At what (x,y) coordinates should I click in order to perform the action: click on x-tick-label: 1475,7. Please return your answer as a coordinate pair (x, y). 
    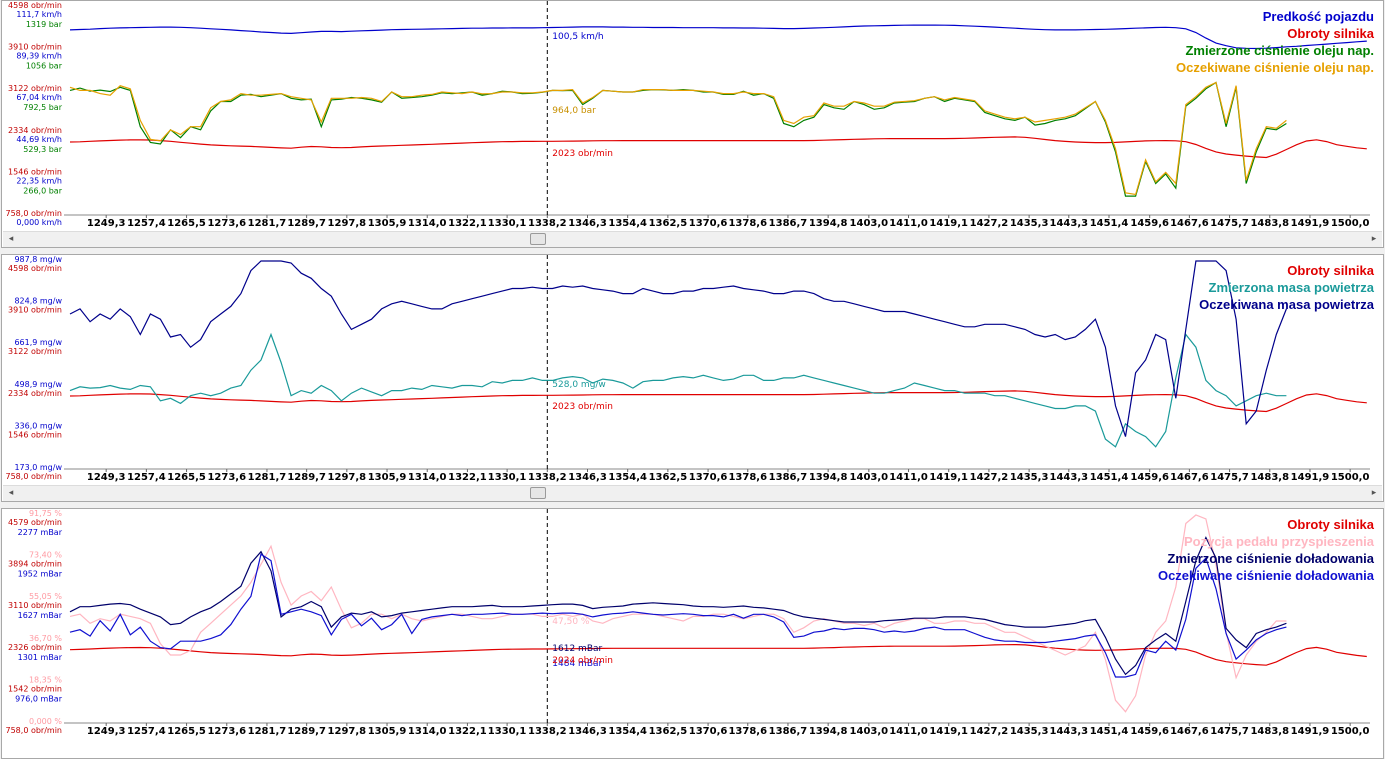
    Looking at the image, I should click on (1229, 477).